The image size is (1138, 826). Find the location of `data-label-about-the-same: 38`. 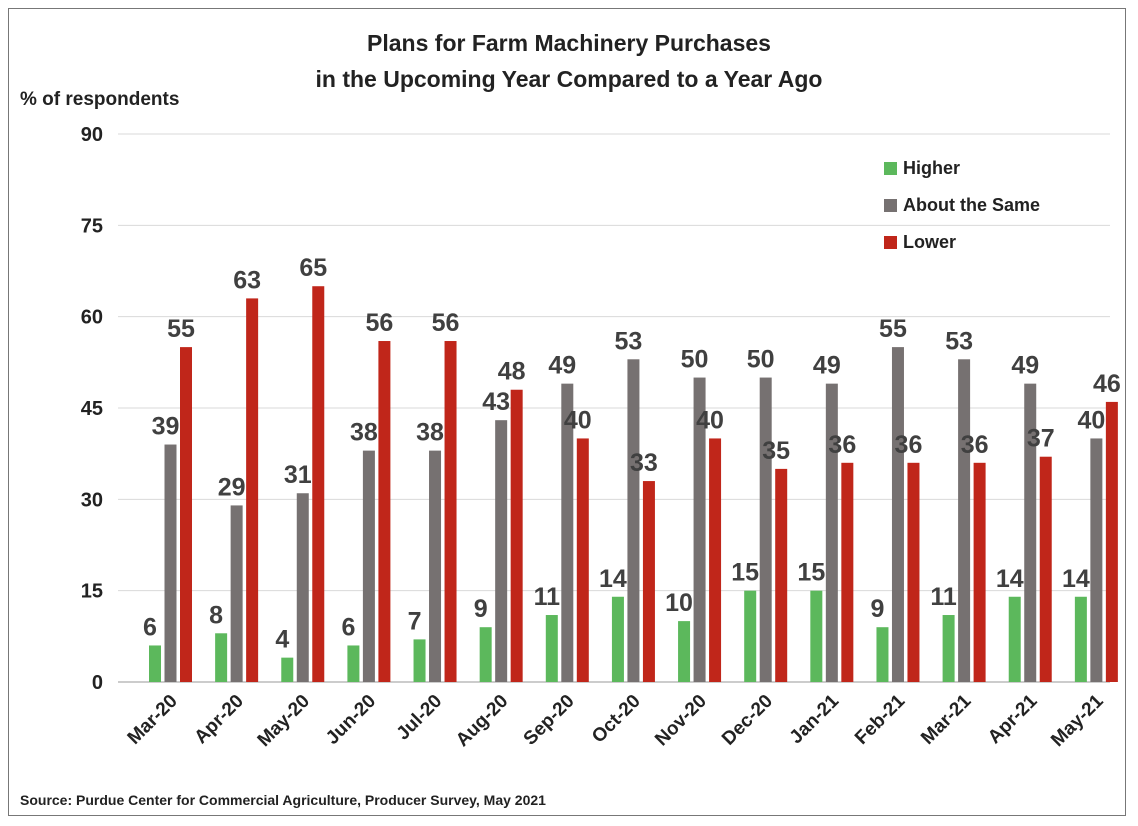

data-label-about-the-same: 38 is located at coordinates (430, 433).